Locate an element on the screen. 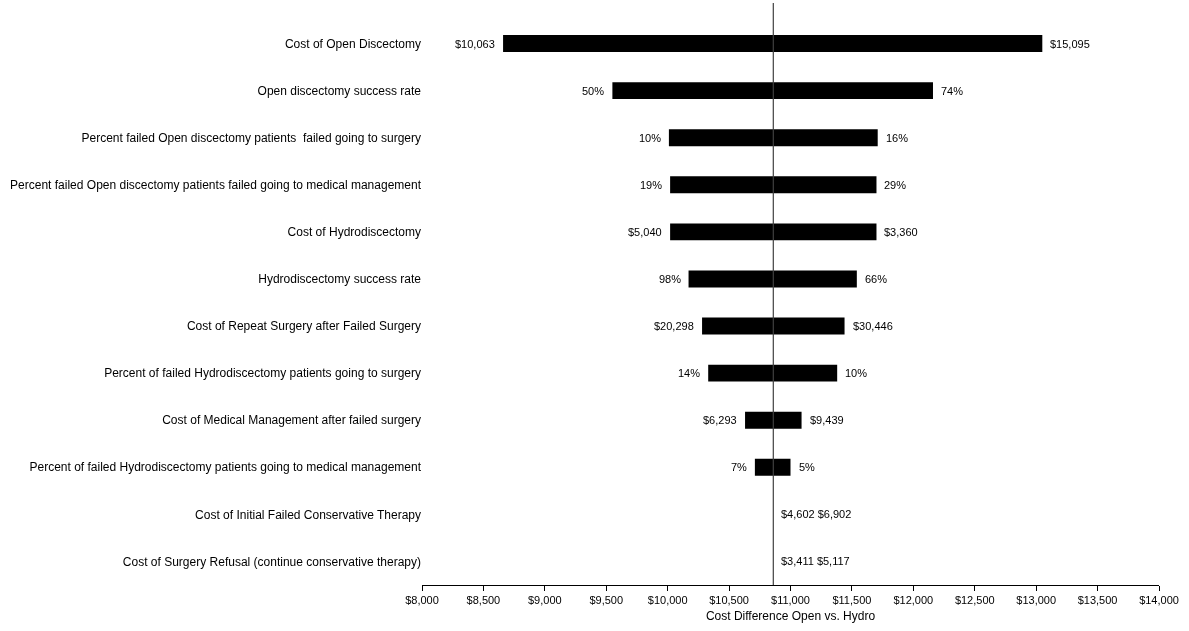  y-tick-label: Hydrodiscectomy success rate is located at coordinates (340, 279).